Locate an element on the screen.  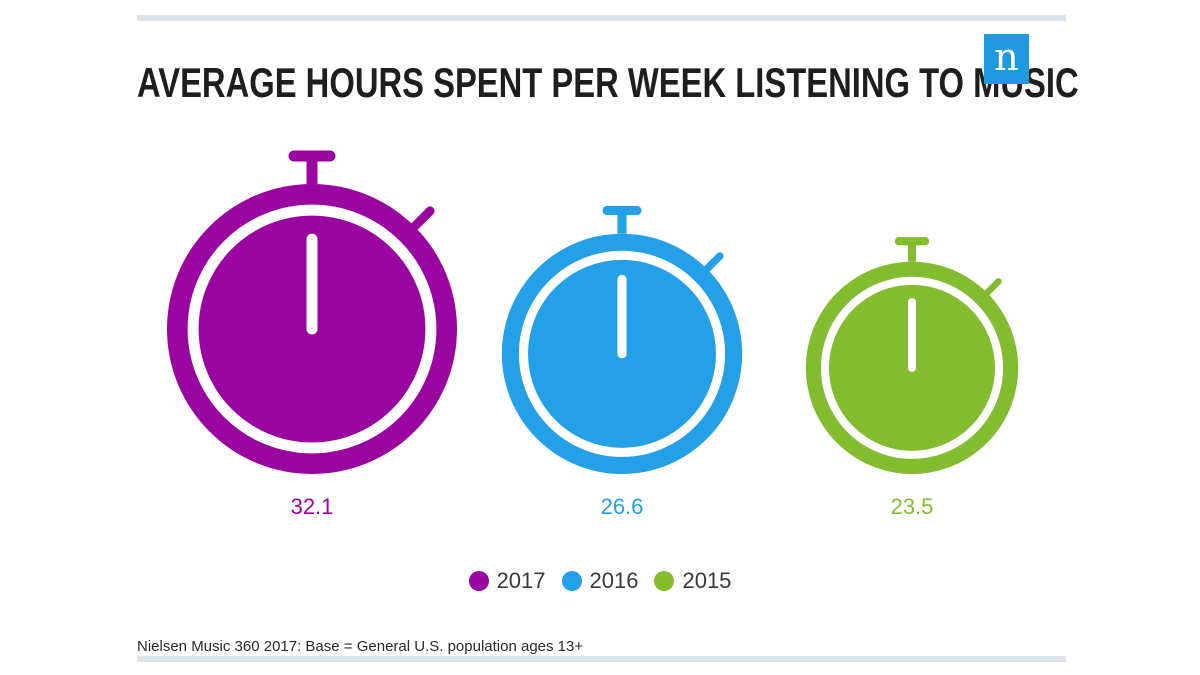
bottom-divider is located at coordinates (601, 659).